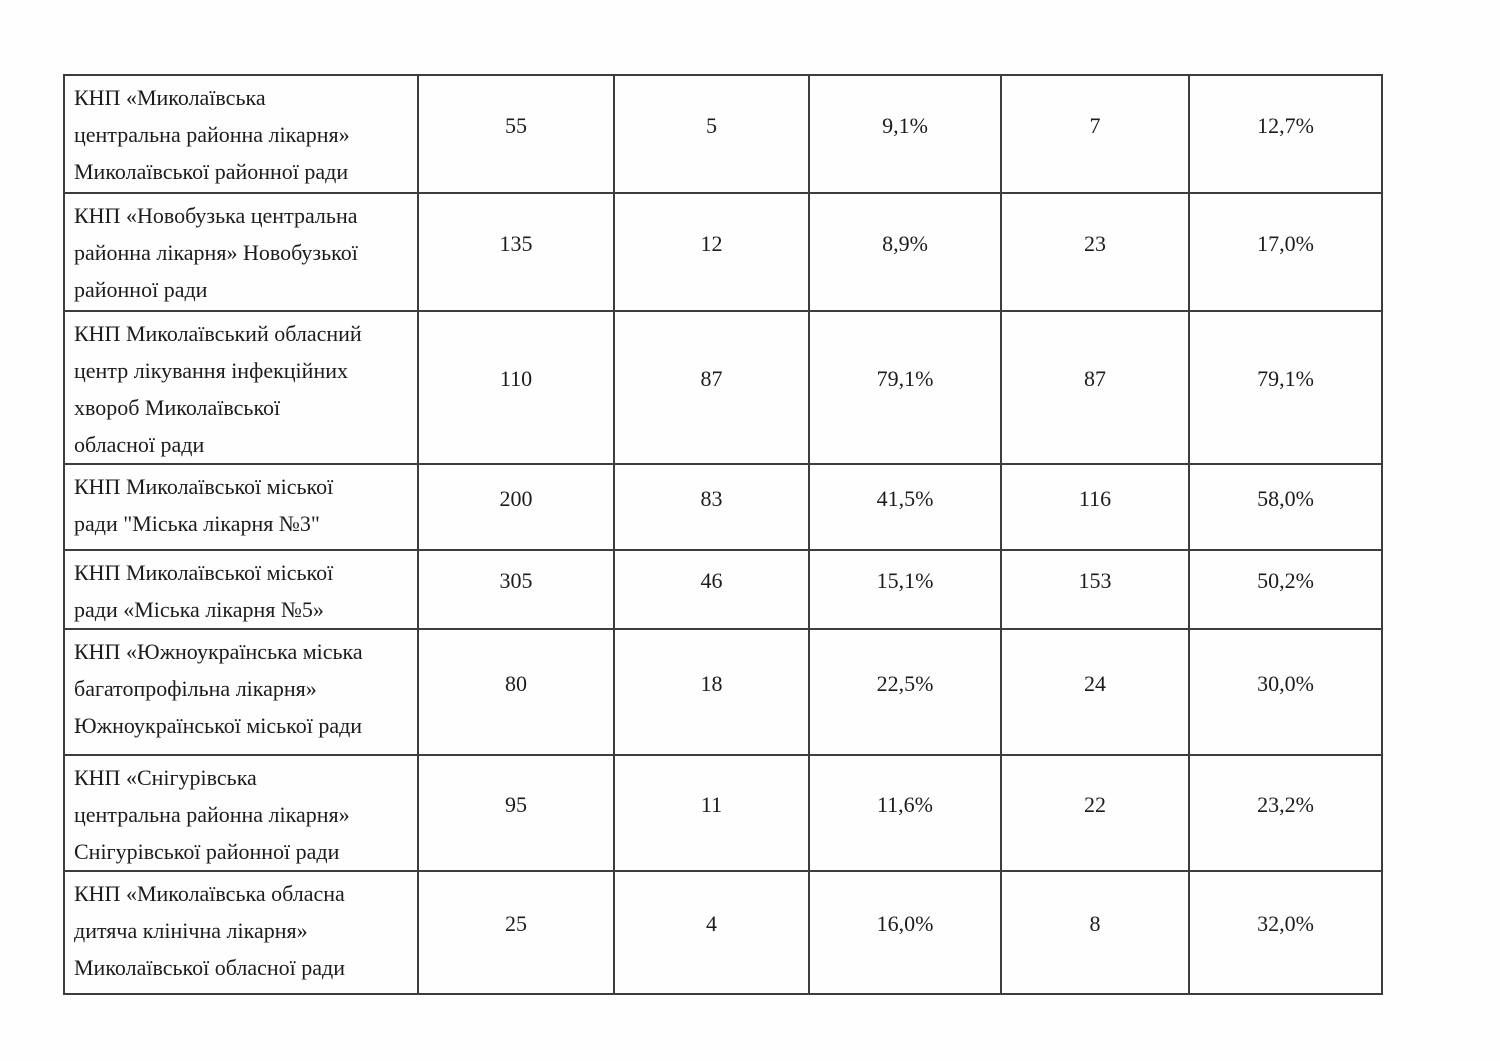  What do you see at coordinates (905, 589) in the screenshot?
I see `value-cell: 15,1%` at bounding box center [905, 589].